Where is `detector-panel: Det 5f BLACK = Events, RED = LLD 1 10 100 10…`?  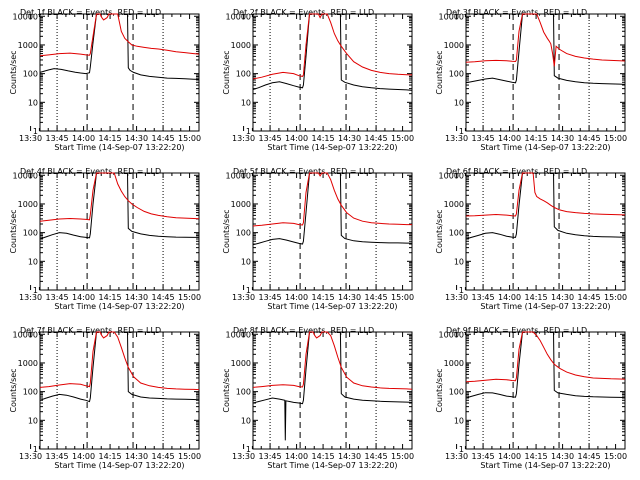 detector-panel: Det 5f BLACK = Events, RED = LLD 1 10 100 10… is located at coordinates (318, 239).